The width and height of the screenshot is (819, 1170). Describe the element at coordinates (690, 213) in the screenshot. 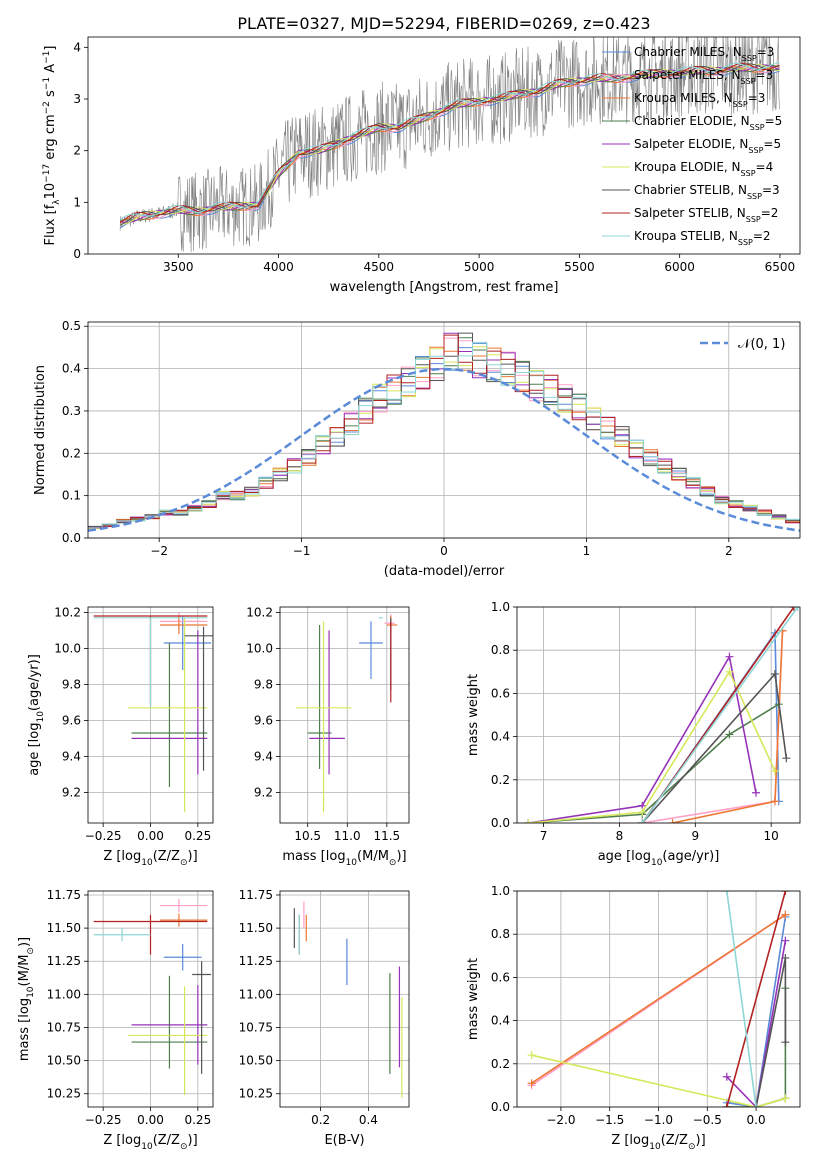

I see `legend-label-main: Salpeter STELIB, N` at that location.